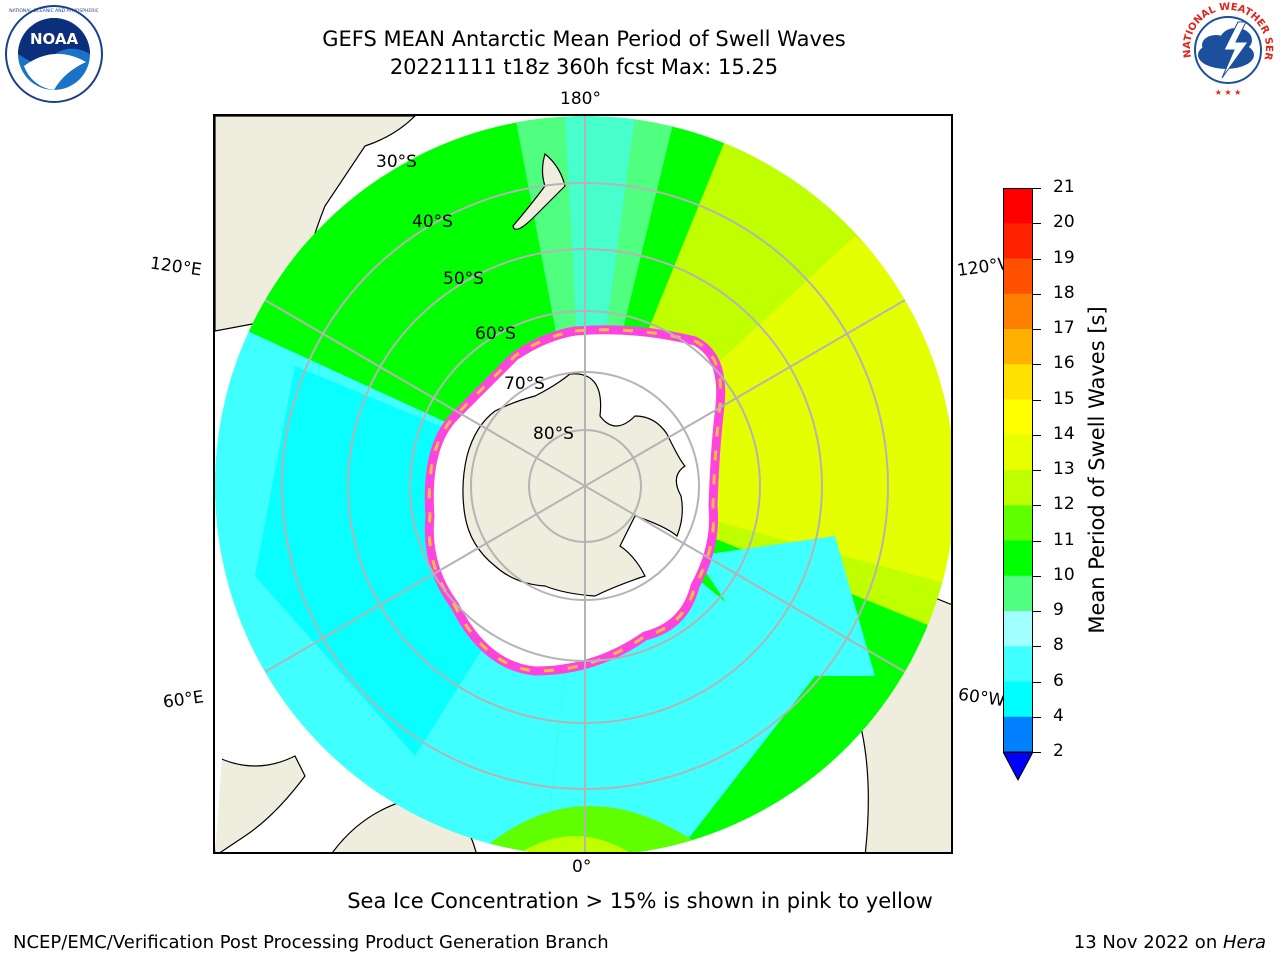 The image size is (1280, 960). I want to click on colorbar-tick-label: 17, so click(1064, 328).